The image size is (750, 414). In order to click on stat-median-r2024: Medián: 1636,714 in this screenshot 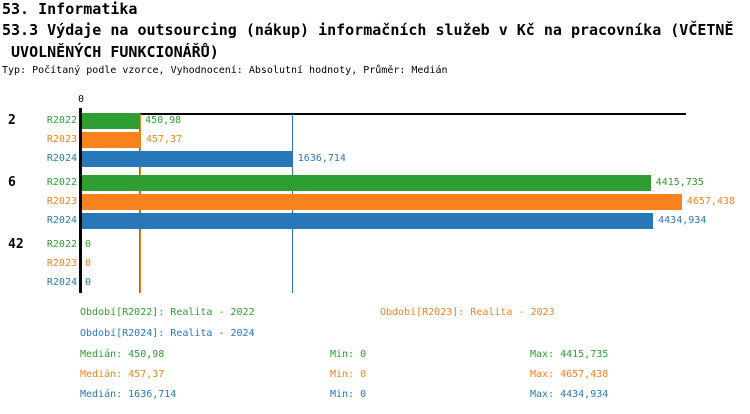, I will do `click(128, 394)`.